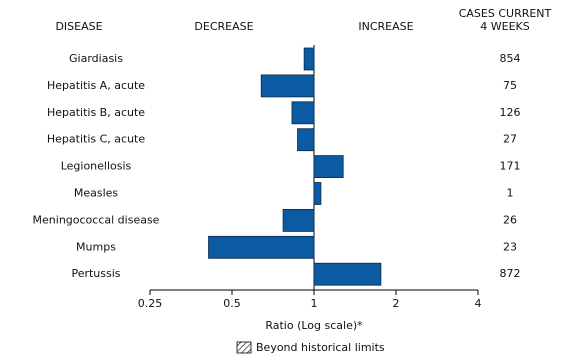  I want to click on header-cases: 4 WEEKS, so click(504, 26).